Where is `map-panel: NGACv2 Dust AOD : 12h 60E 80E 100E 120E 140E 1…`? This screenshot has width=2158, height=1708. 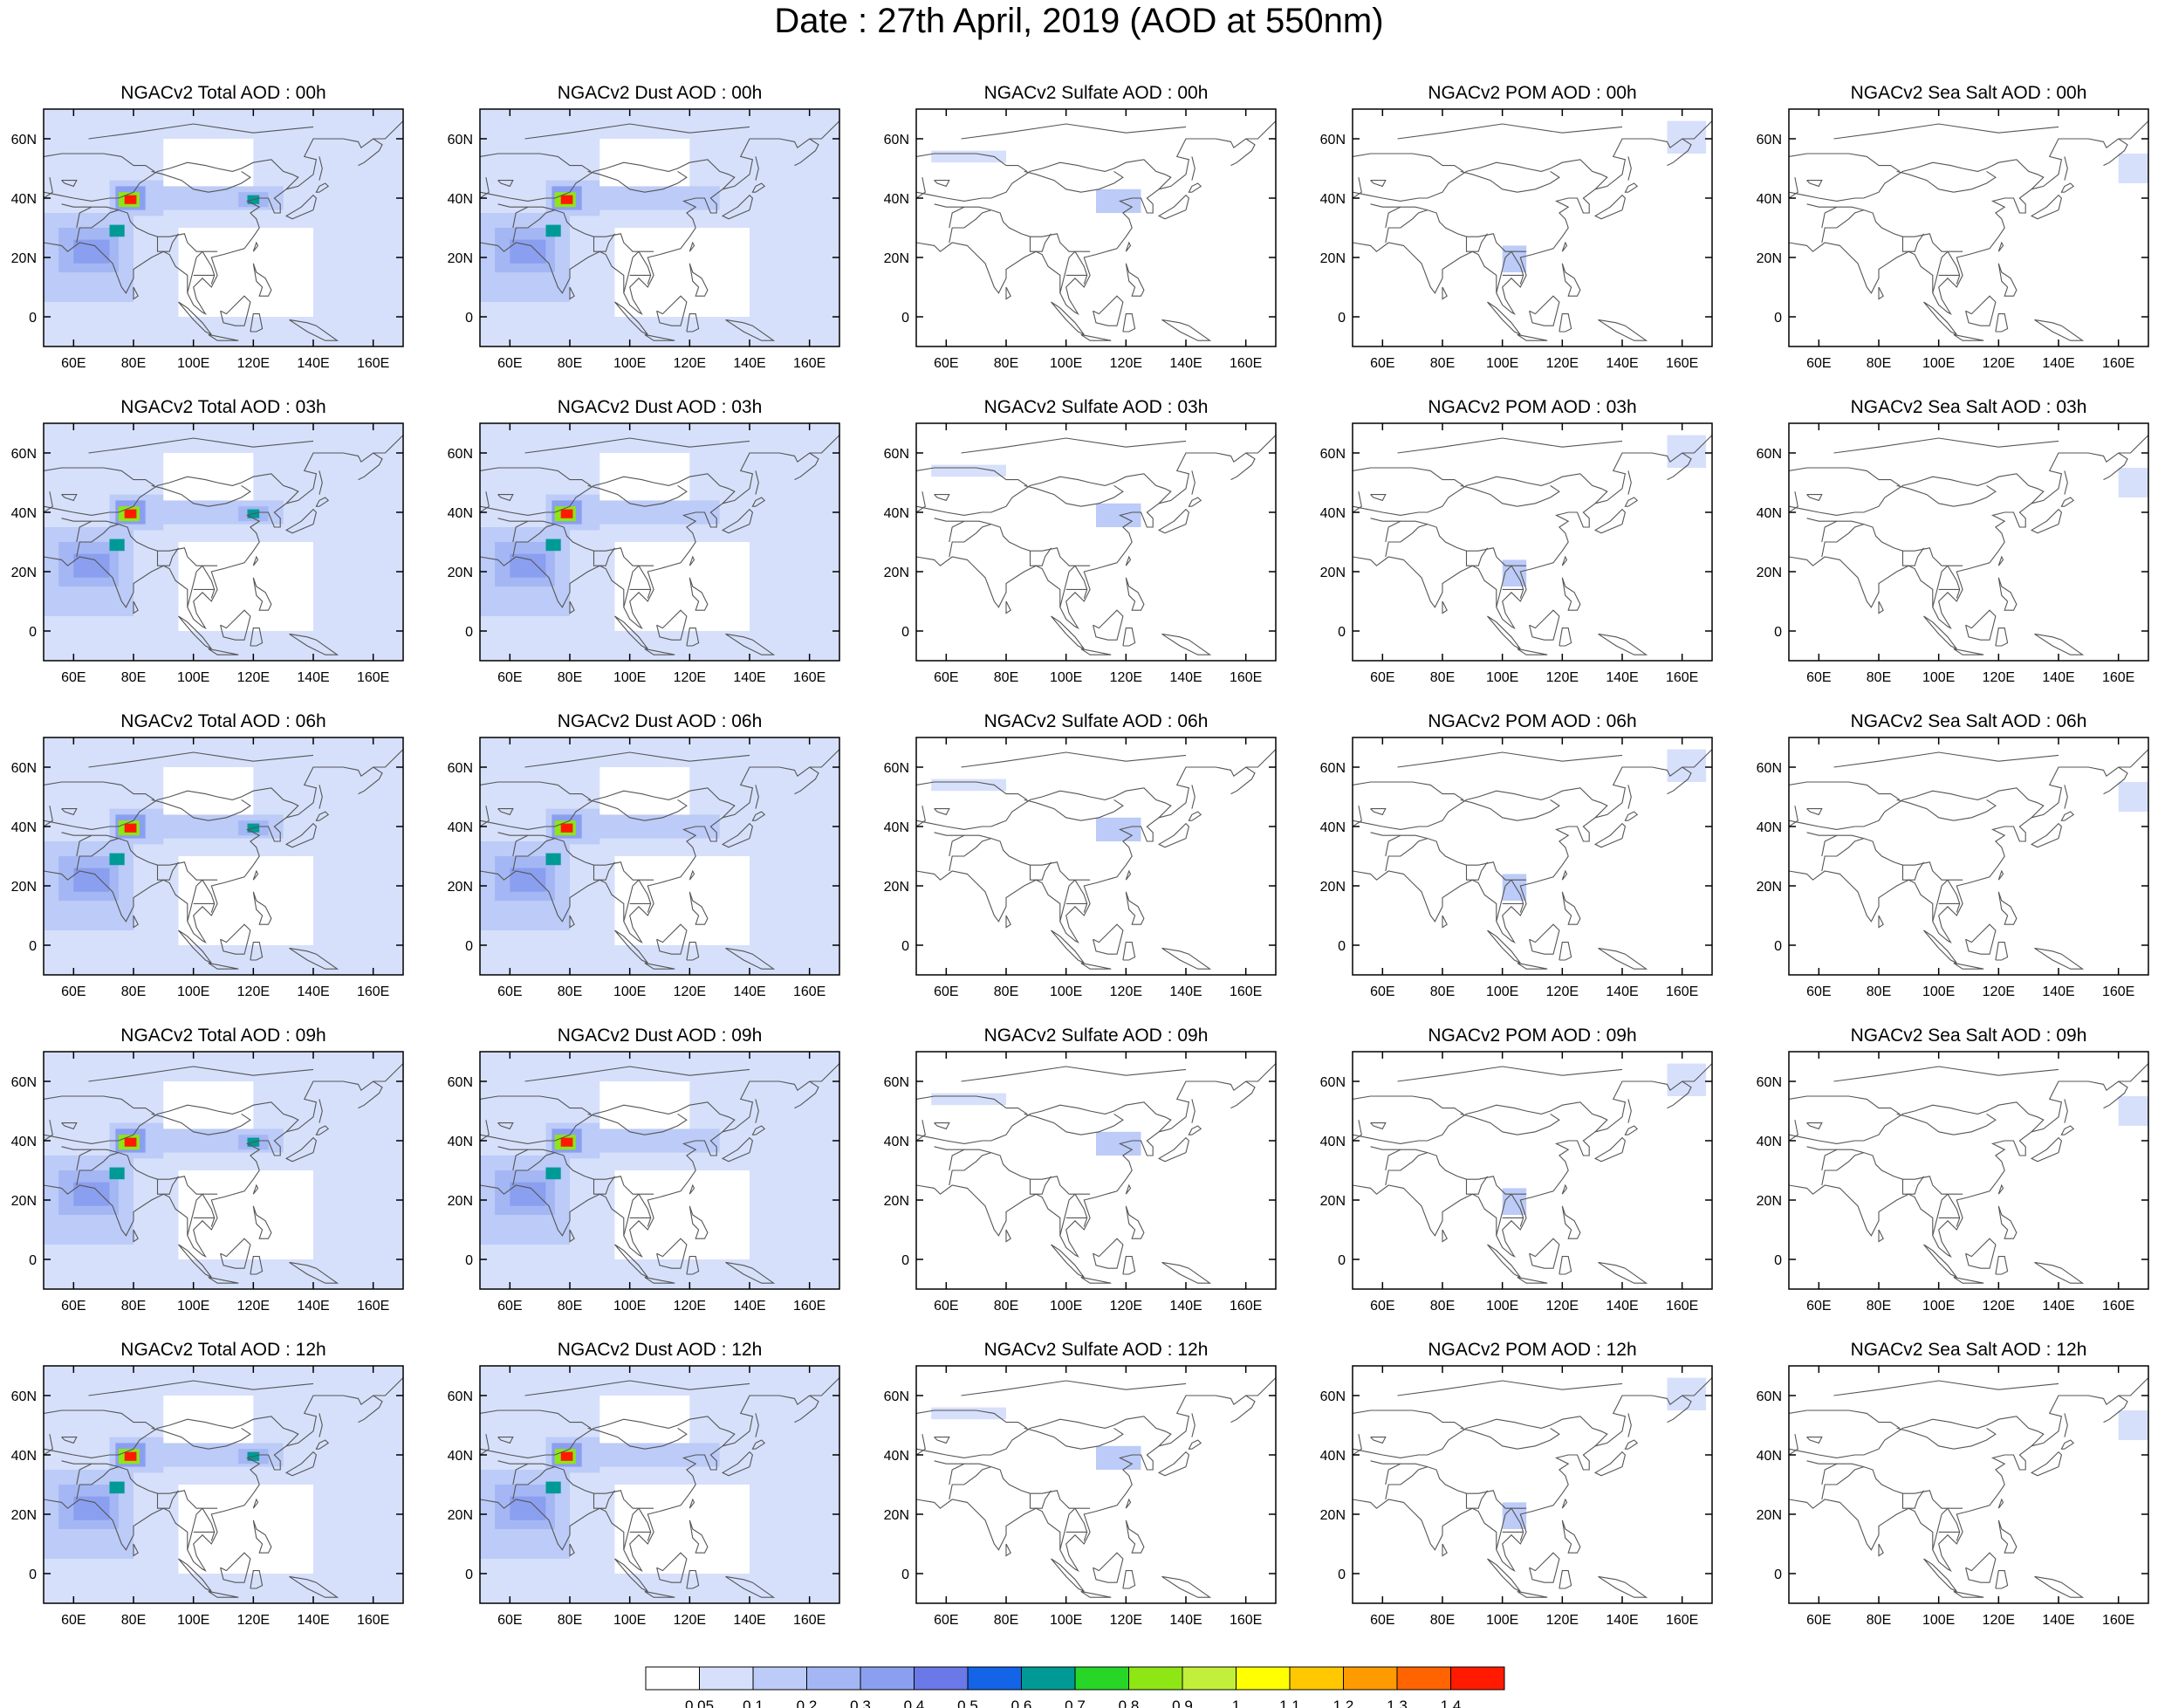
map-panel: NGACv2 Dust AOD : 12h 60E 80E 100E 120E 140E 1… is located at coordinates (644, 1484).